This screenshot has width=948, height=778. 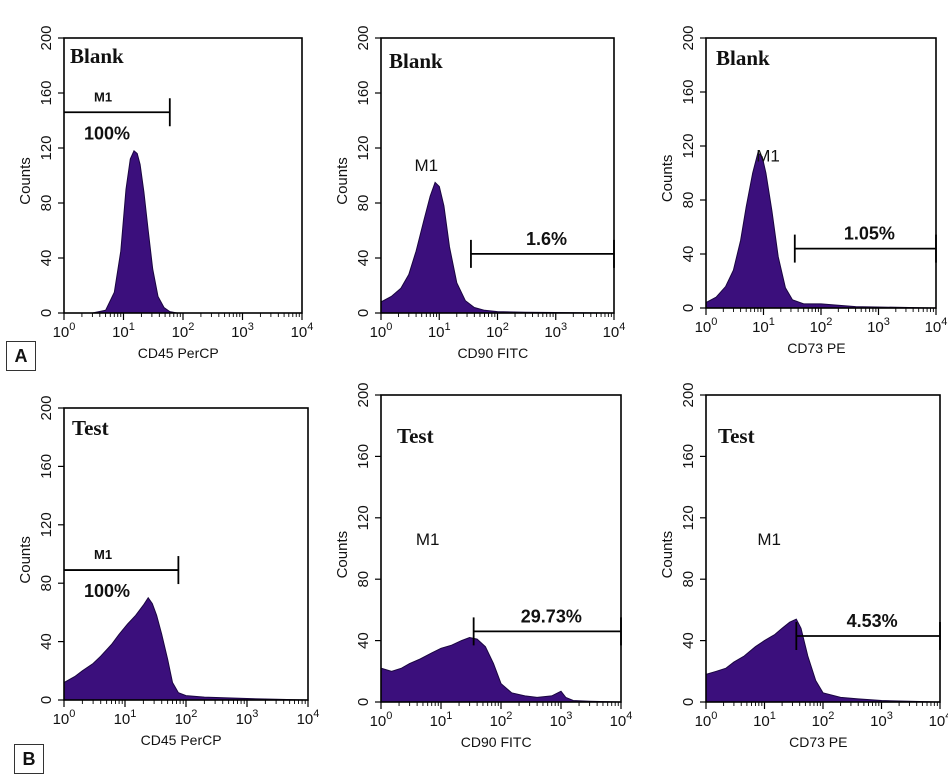 I want to click on gate-percent: 4.53%, so click(x=872, y=621).